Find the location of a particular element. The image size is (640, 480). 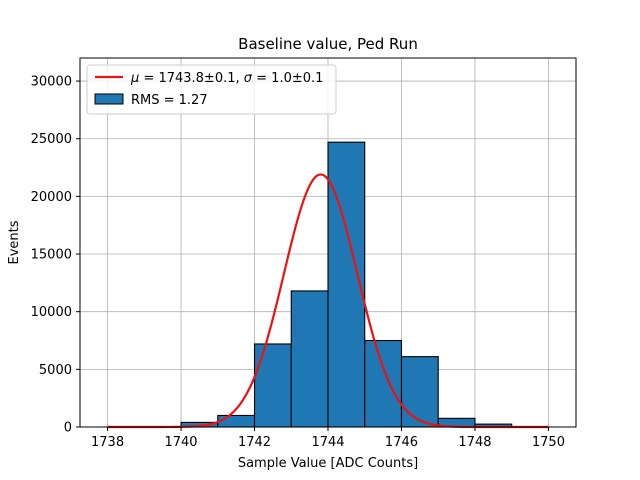

legend-sigma-symbol: σ is located at coordinates (248, 78).